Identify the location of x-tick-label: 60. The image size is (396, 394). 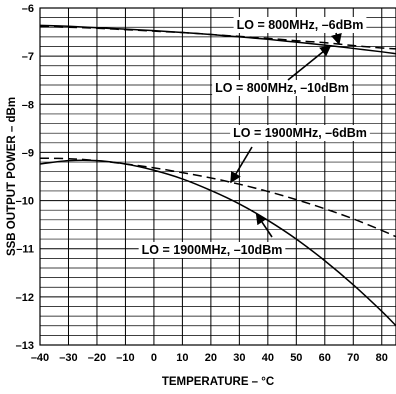
(325, 358).